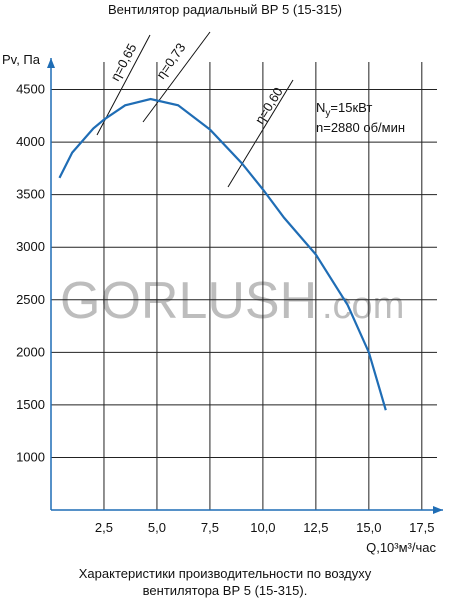  I want to click on y-tick-label: 3500, so click(30, 194).